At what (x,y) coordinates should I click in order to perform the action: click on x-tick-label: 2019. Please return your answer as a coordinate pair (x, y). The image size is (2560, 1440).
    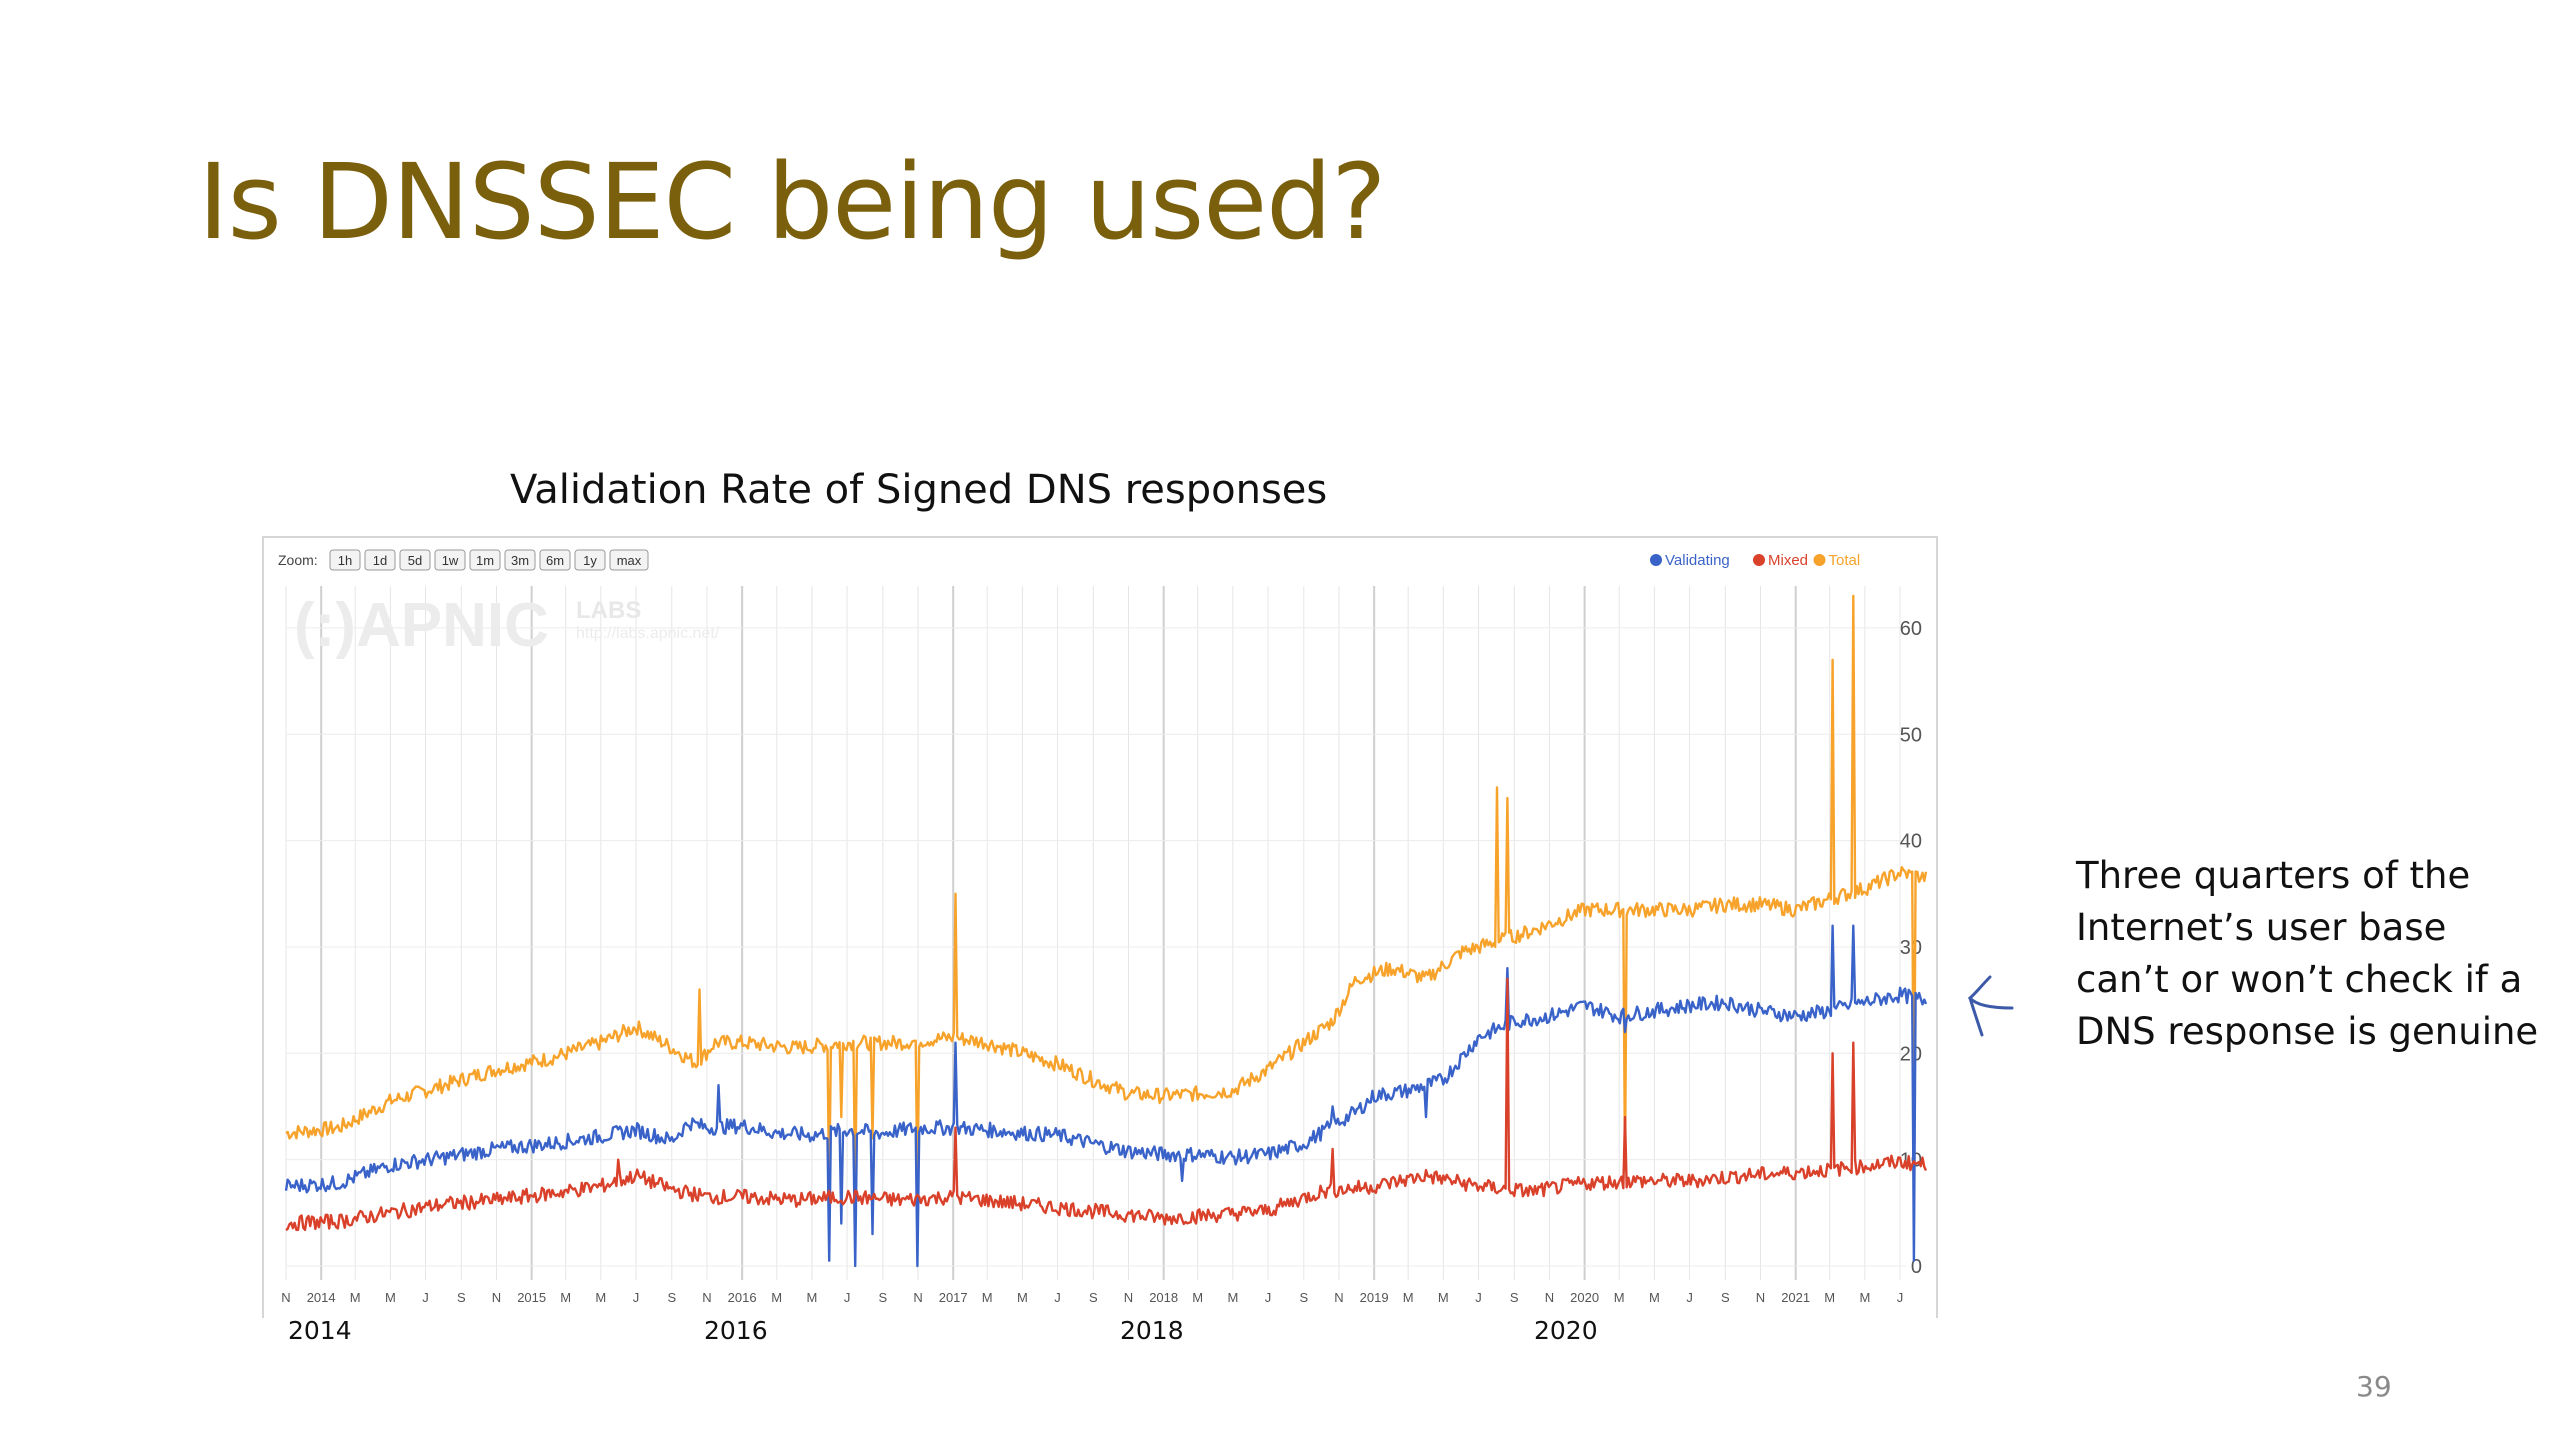
    Looking at the image, I should click on (1374, 1297).